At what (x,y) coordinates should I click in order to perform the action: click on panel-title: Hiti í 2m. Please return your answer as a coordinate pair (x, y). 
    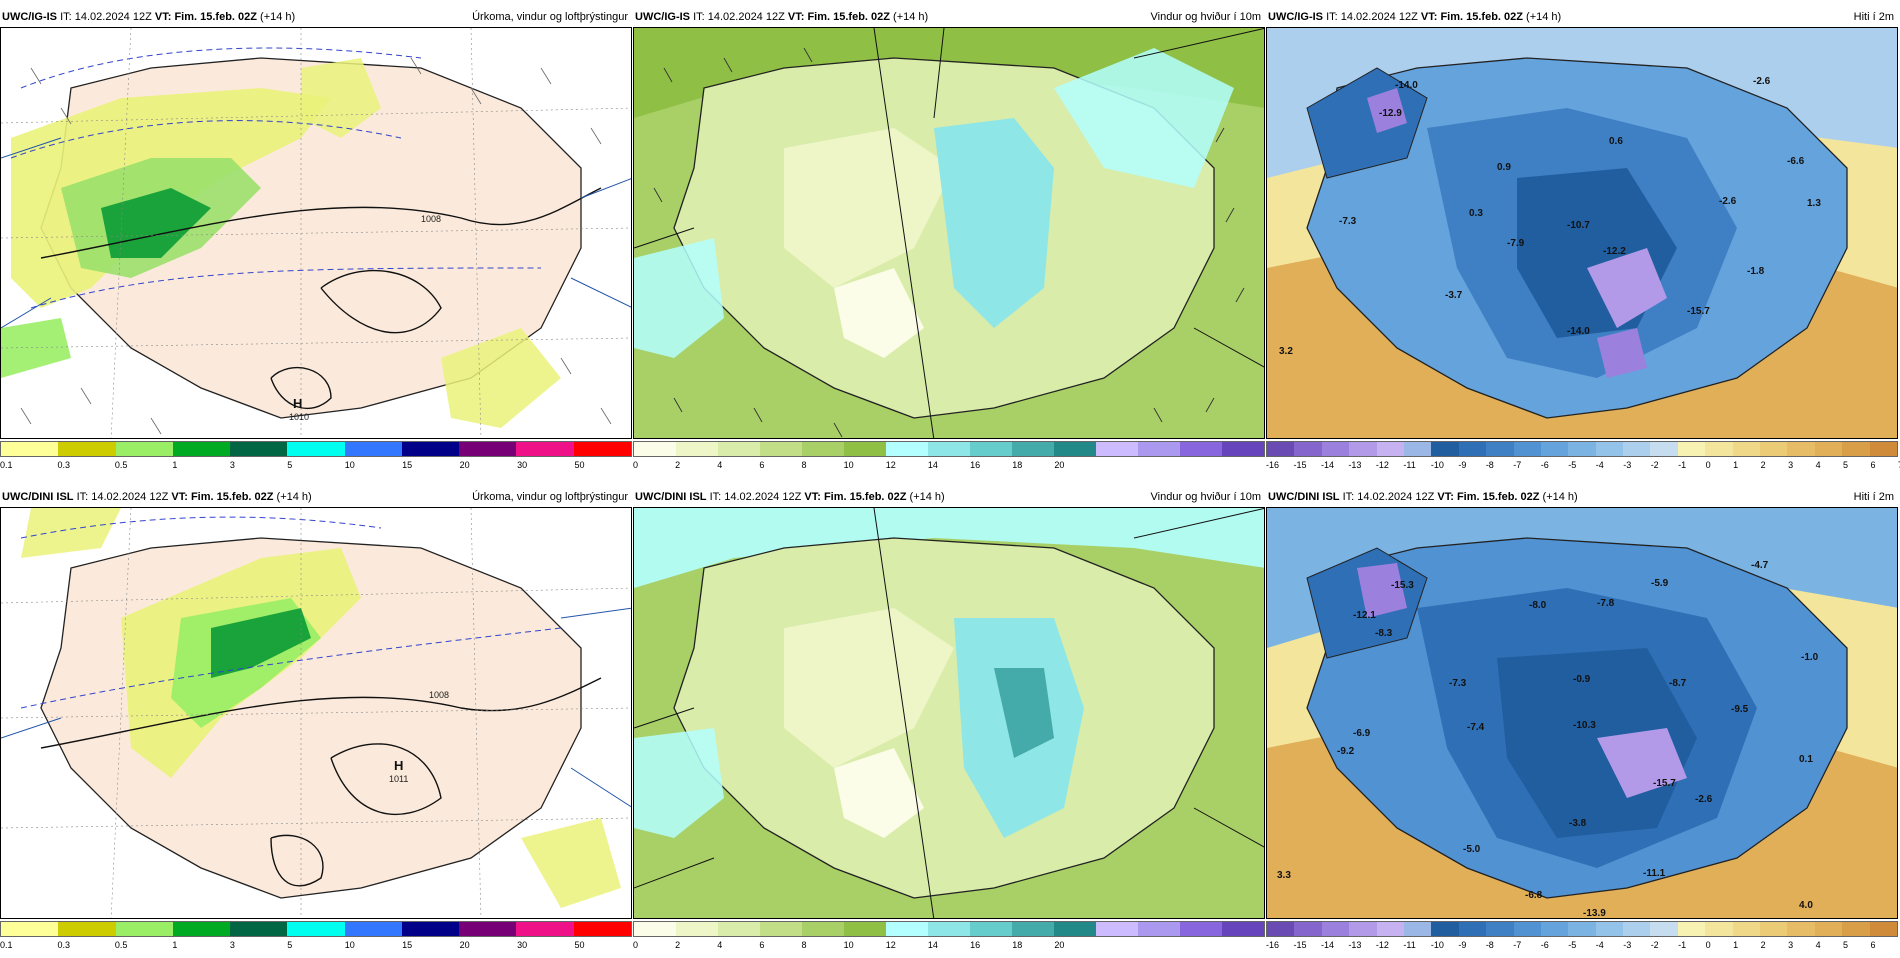
    Looking at the image, I should click on (1873, 17).